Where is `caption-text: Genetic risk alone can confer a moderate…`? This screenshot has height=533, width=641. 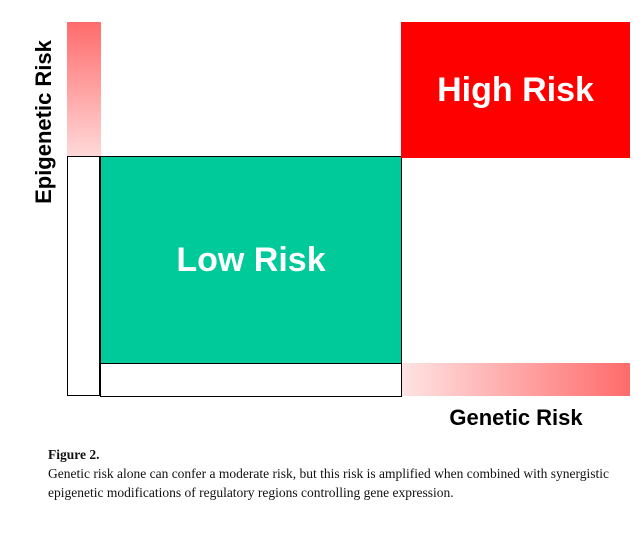
caption-text: Genetic risk alone can confer a moderate… is located at coordinates (328, 483).